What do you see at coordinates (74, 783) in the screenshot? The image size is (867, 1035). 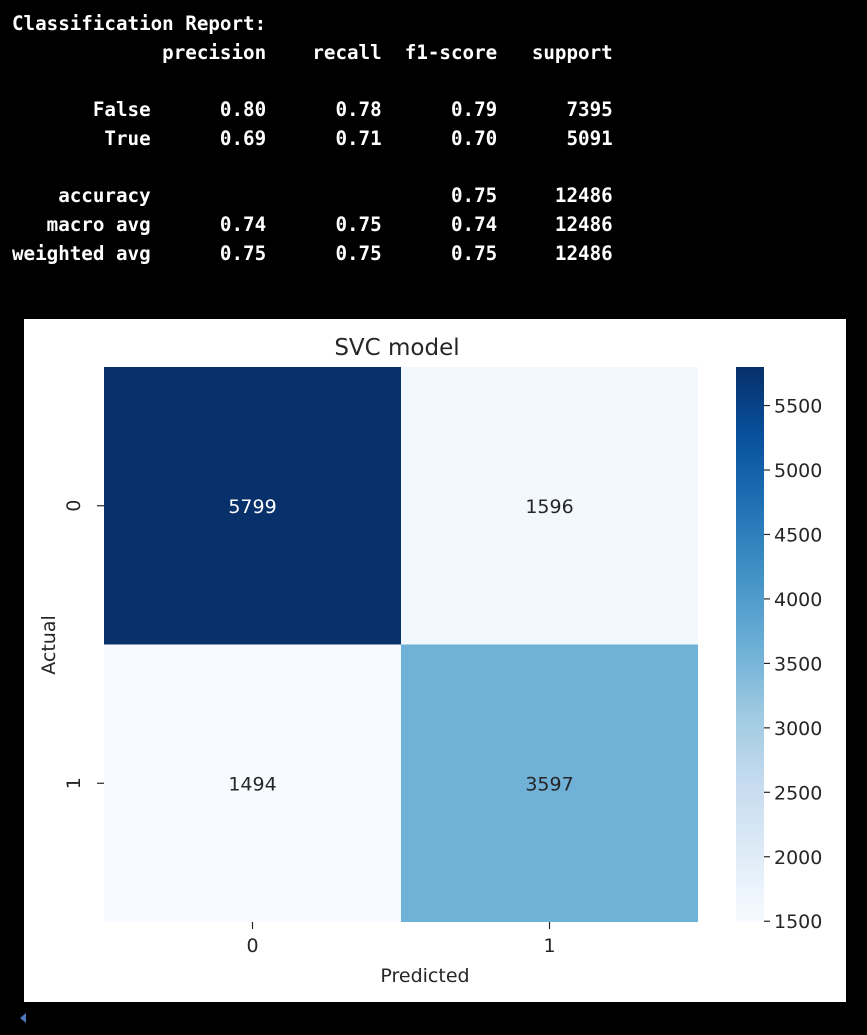 I see `y-tick-label-1: 1` at bounding box center [74, 783].